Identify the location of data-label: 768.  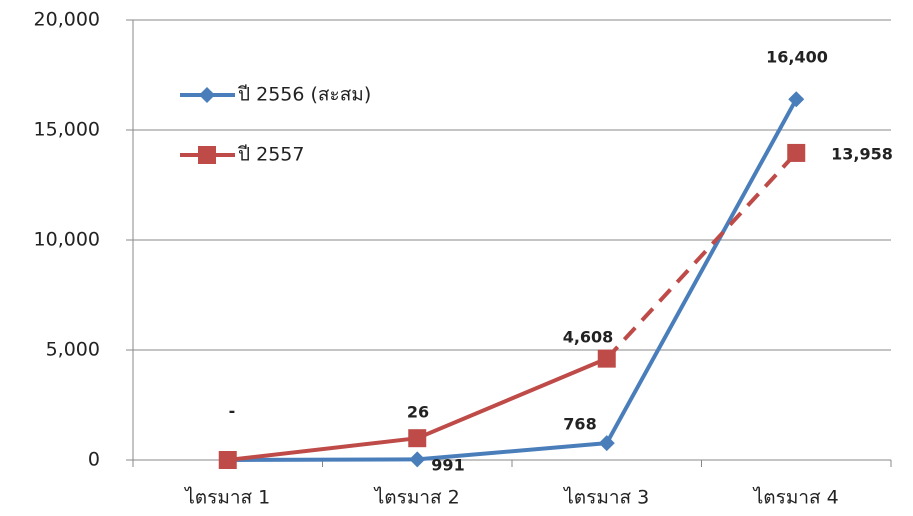
(579, 424).